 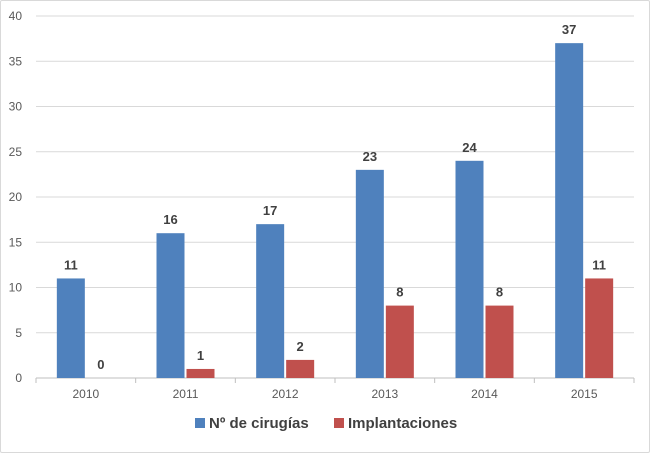 I want to click on legend-label: Nº de cirugías, so click(x=259, y=423).